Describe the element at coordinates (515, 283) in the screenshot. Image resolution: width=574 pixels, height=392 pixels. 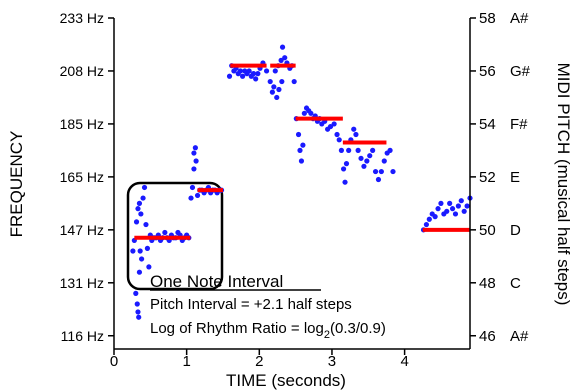
I see `right-tick-note: C` at that location.